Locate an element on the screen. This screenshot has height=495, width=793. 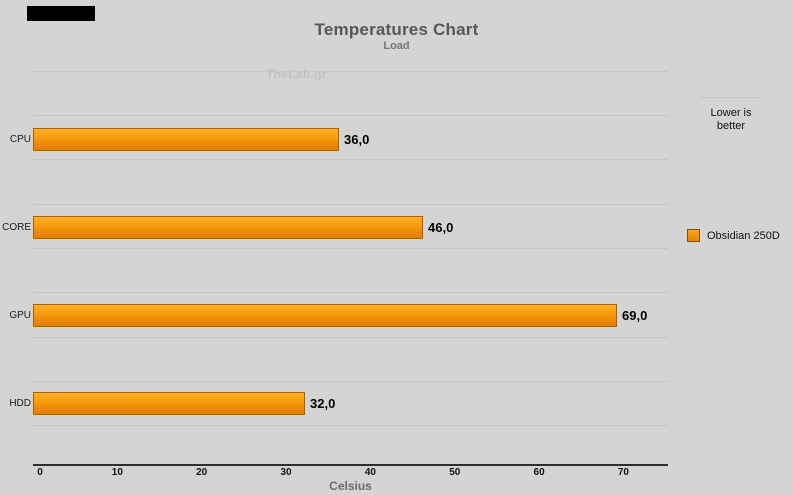
x-tick-label: 70 is located at coordinates (623, 472).